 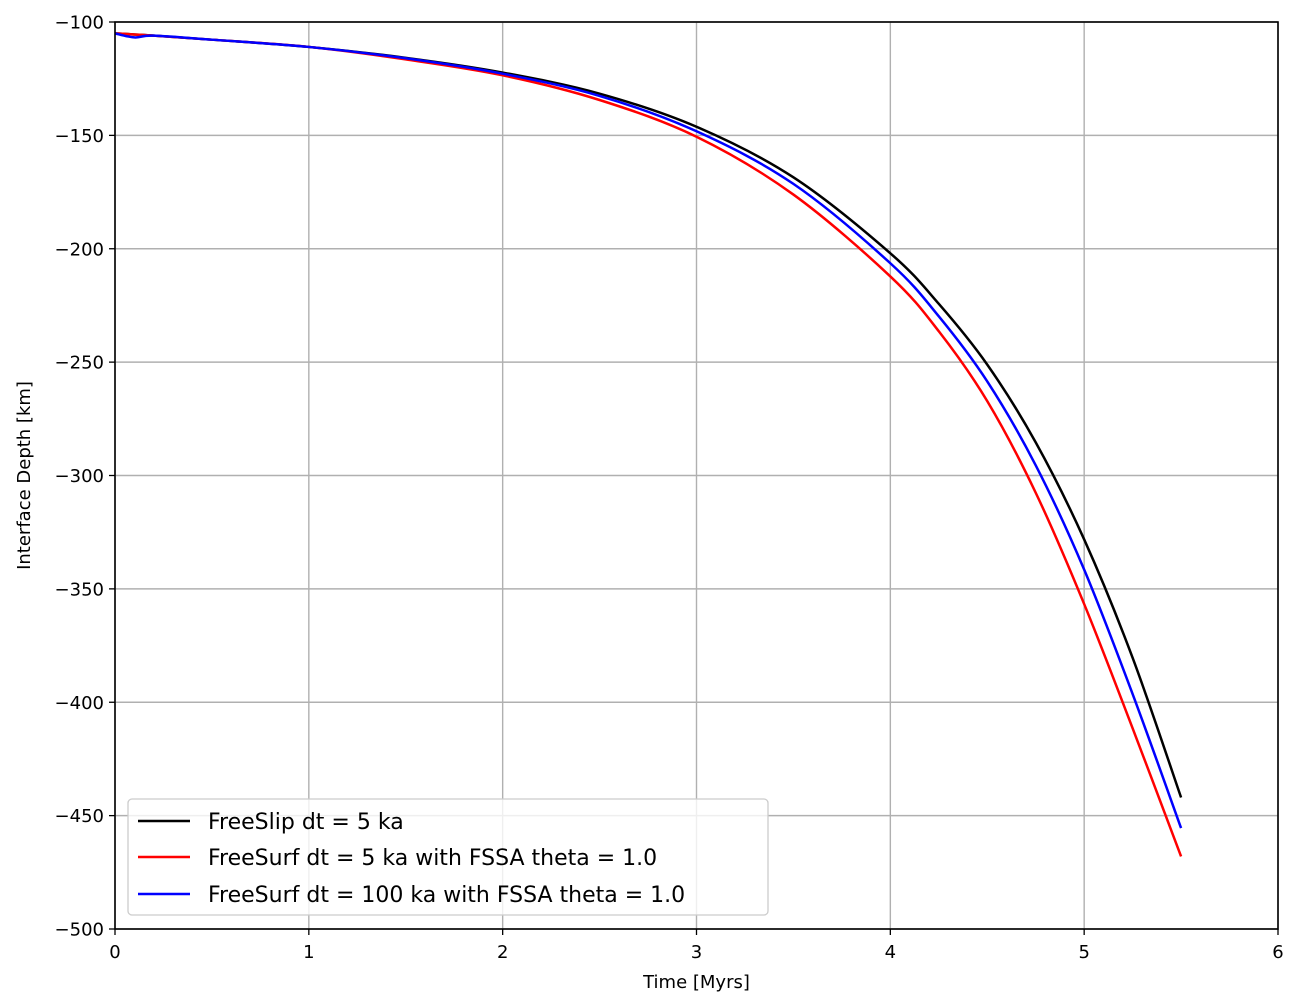 What do you see at coordinates (79, 136) in the screenshot?
I see `y-tick-label: −150` at bounding box center [79, 136].